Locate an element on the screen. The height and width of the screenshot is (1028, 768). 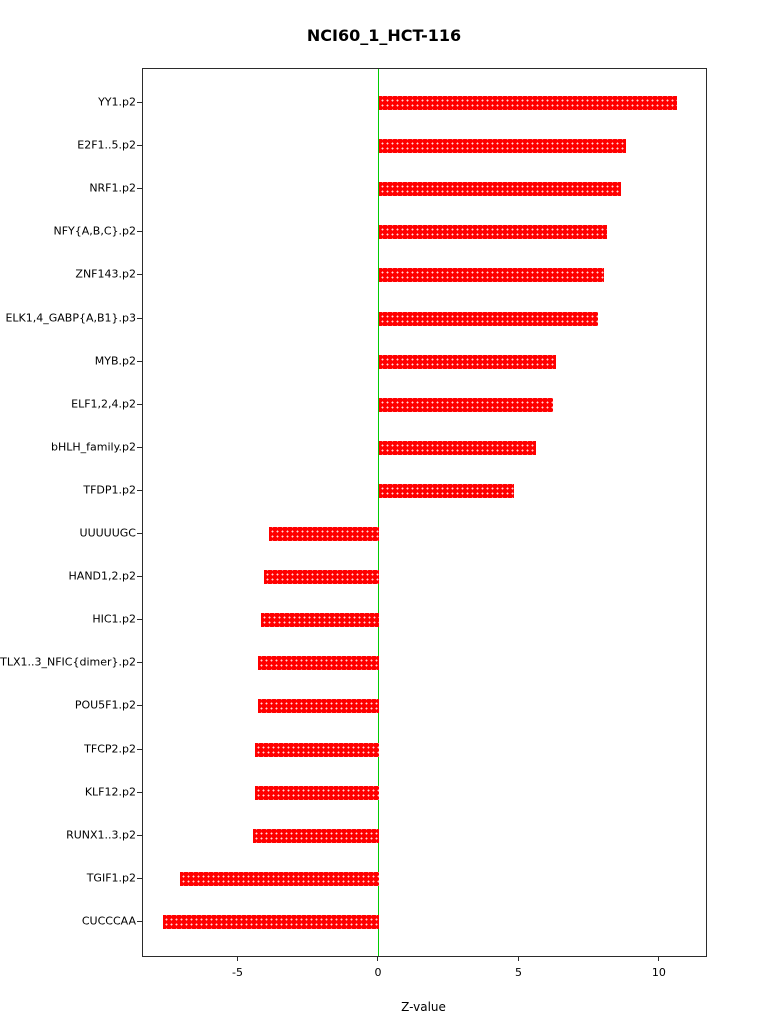
x-axis-tick-label: 5 is located at coordinates (518, 972).